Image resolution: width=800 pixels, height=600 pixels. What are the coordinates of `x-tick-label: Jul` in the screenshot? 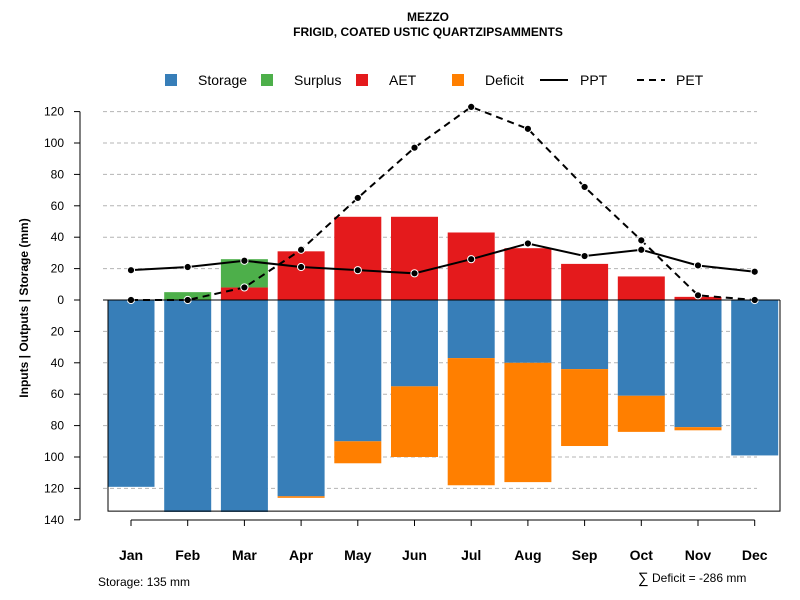 It's located at (471, 555).